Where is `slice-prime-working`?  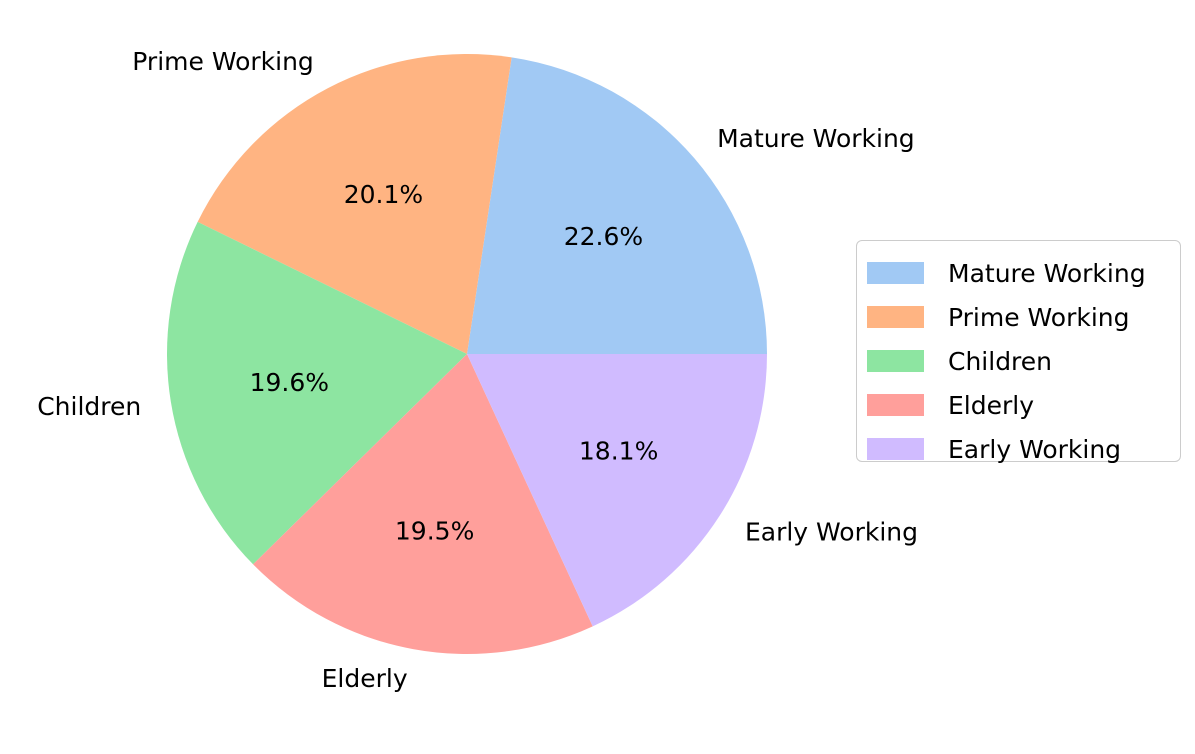 slice-prime-working is located at coordinates (354, 204).